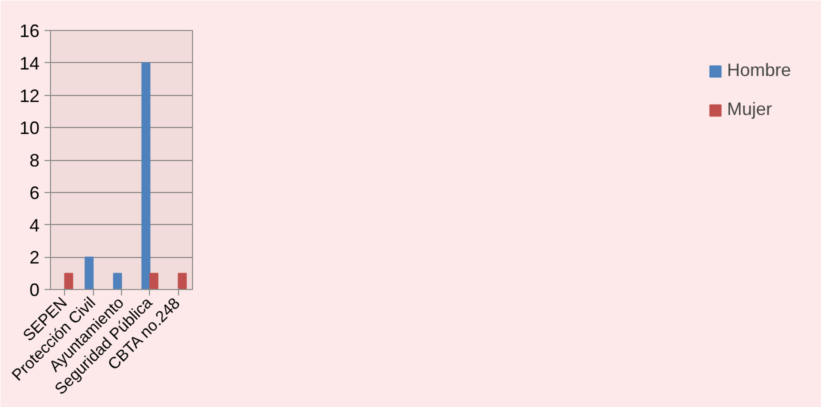  I want to click on legend-label: Hombre, so click(758, 70).